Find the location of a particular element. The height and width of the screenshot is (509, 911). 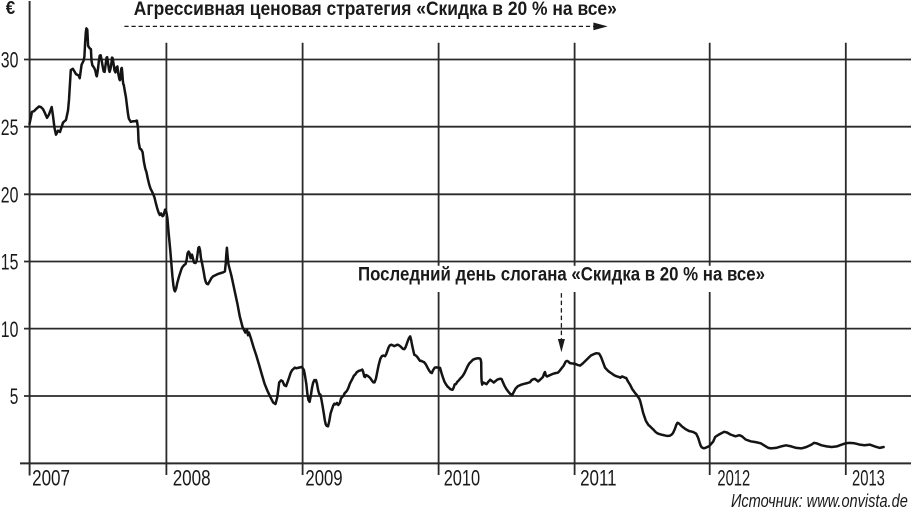

svg-text: 5 is located at coordinates (14, 396).